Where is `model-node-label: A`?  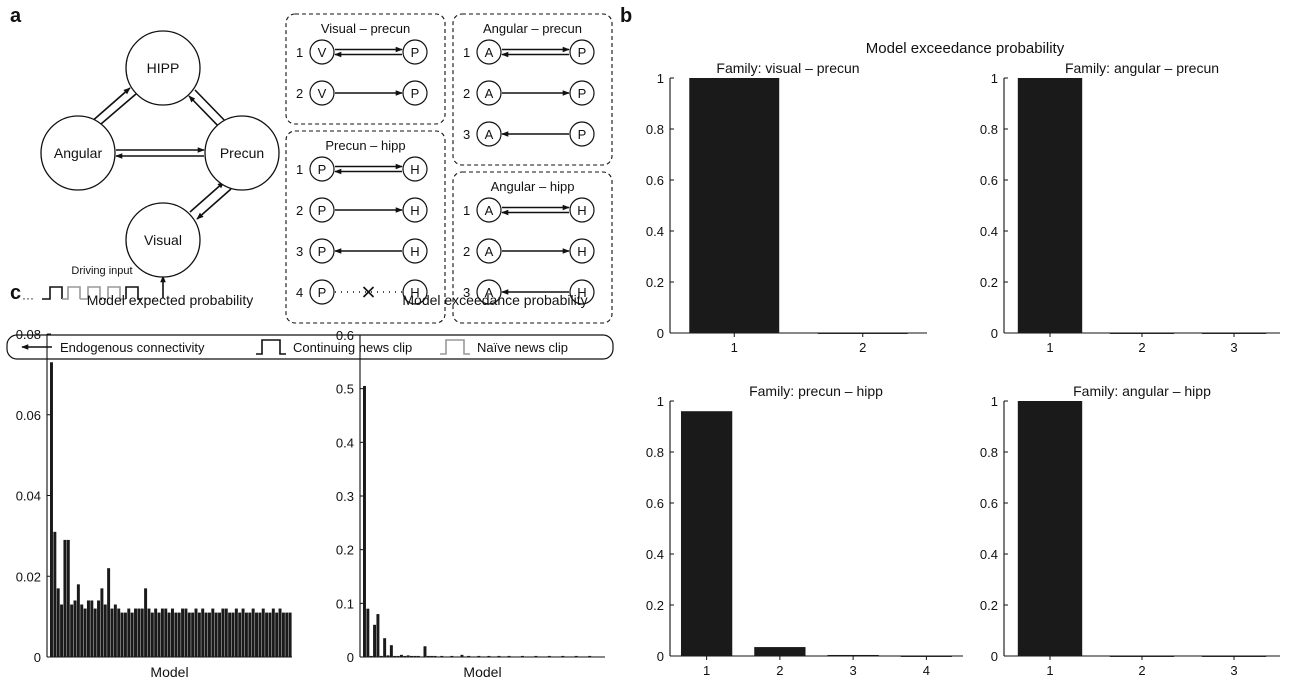 model-node-label: A is located at coordinates (489, 292).